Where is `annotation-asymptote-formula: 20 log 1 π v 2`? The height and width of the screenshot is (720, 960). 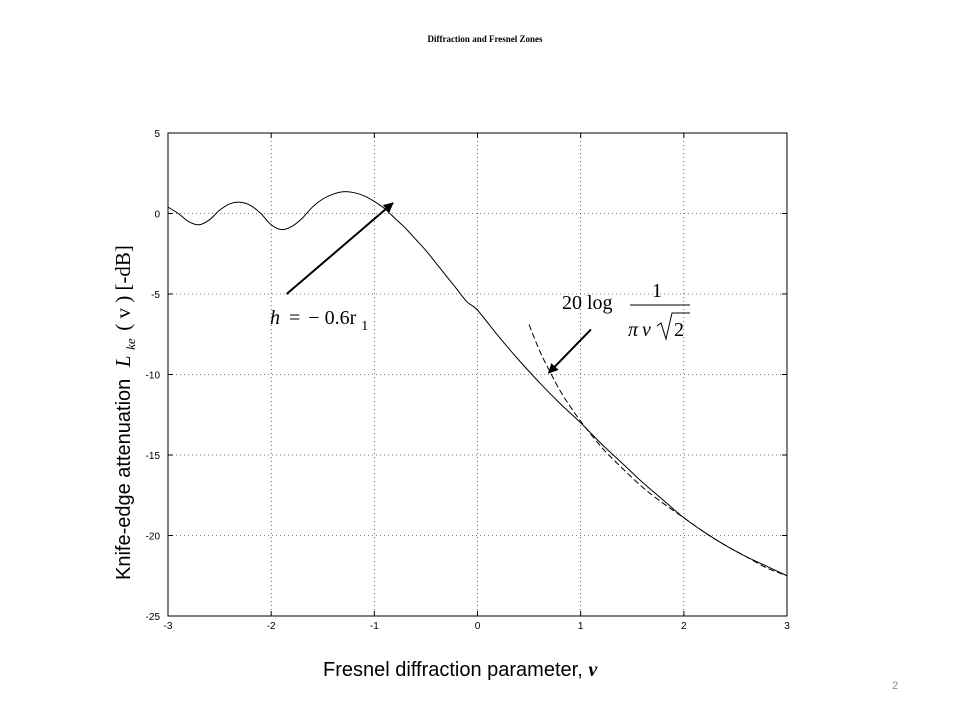
annotation-asymptote-formula: 20 log 1 π v 2 is located at coordinates (626, 310).